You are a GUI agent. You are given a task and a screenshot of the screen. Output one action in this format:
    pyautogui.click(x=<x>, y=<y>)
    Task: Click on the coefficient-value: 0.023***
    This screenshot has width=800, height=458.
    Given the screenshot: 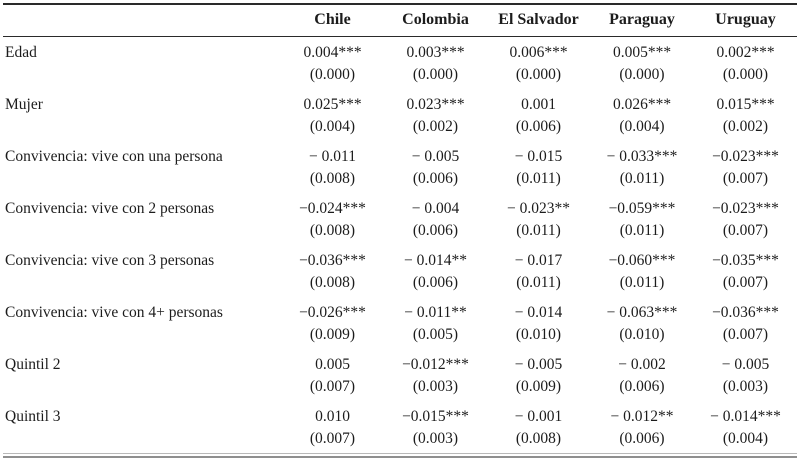 What is the action you would take?
    pyautogui.click(x=435, y=104)
    